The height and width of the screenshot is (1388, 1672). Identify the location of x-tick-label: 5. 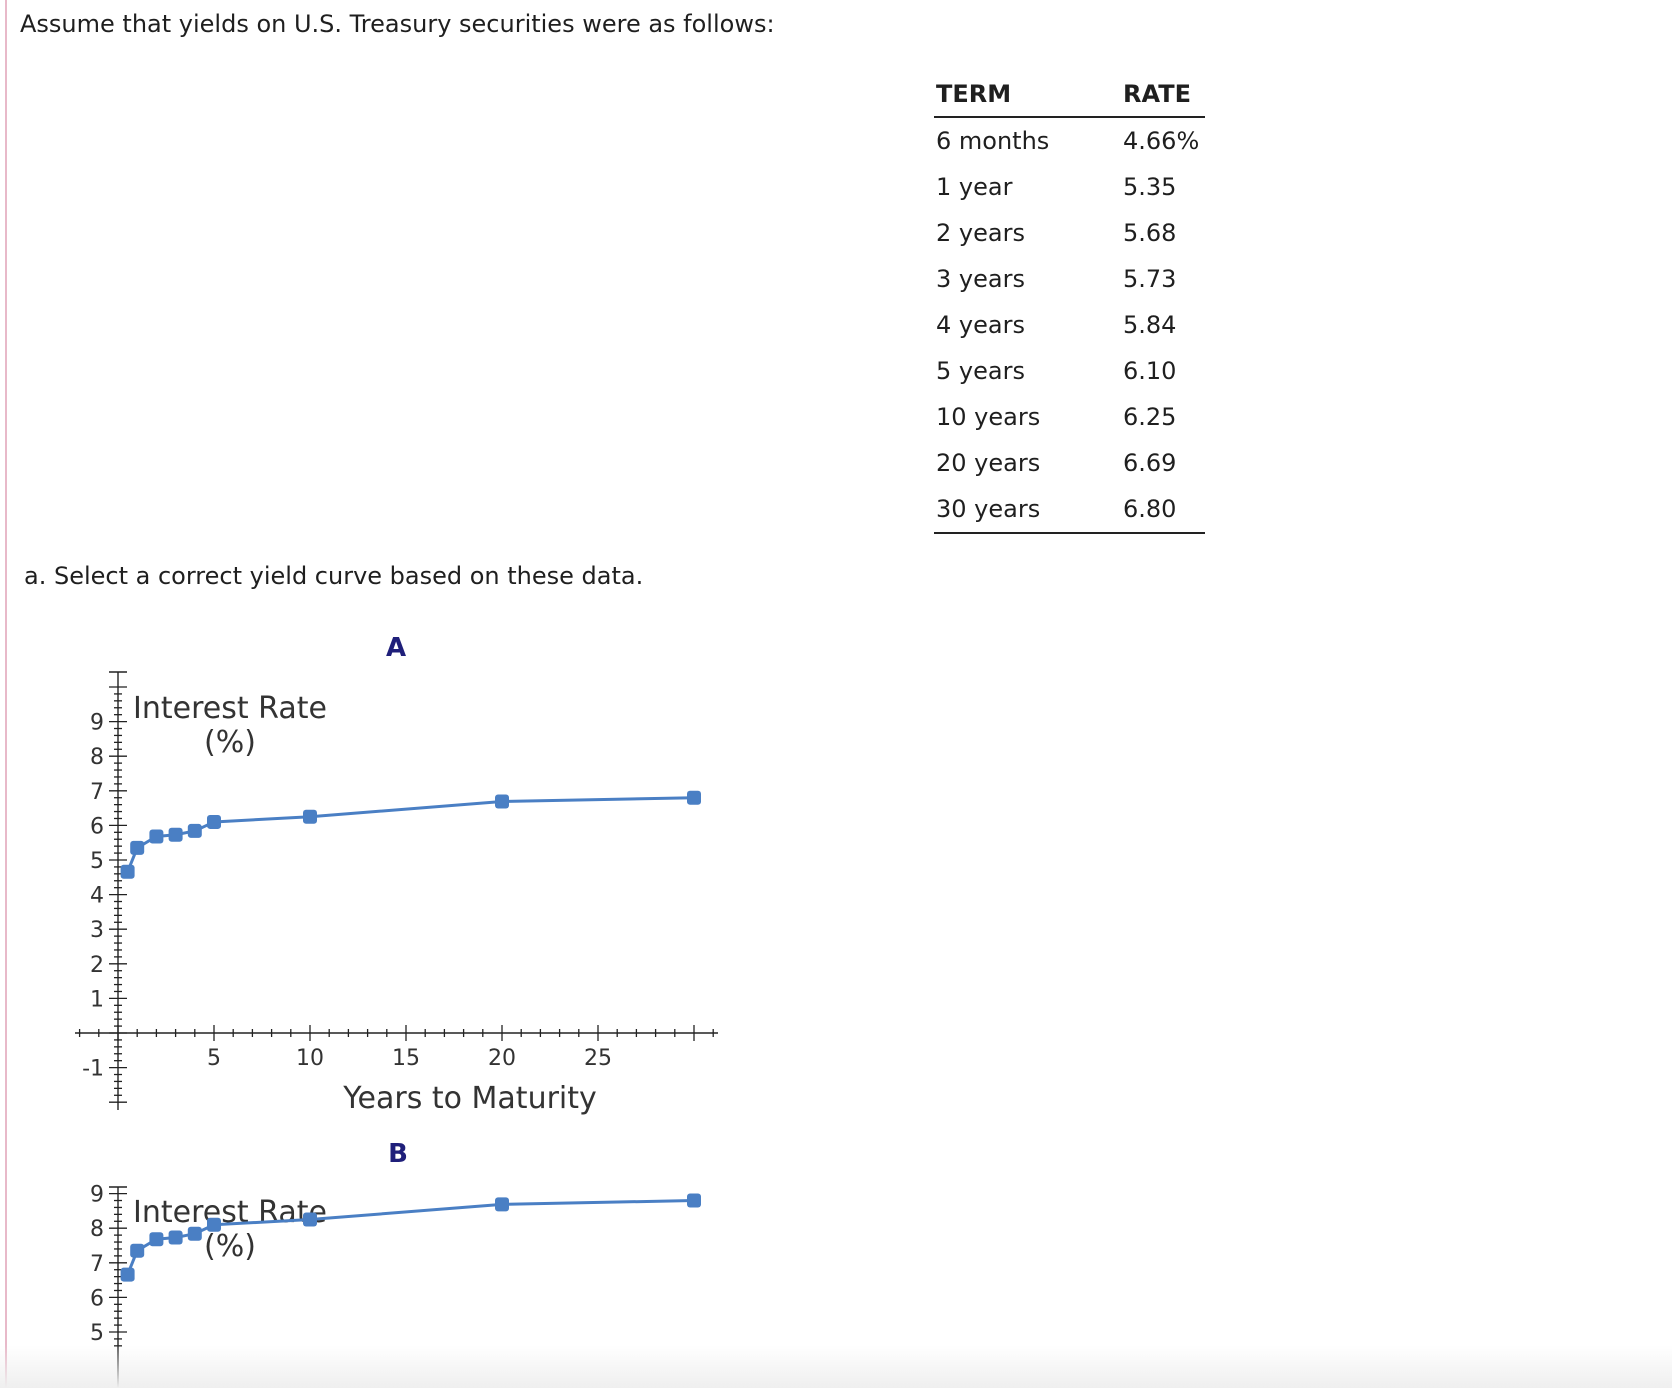
(214, 1058).